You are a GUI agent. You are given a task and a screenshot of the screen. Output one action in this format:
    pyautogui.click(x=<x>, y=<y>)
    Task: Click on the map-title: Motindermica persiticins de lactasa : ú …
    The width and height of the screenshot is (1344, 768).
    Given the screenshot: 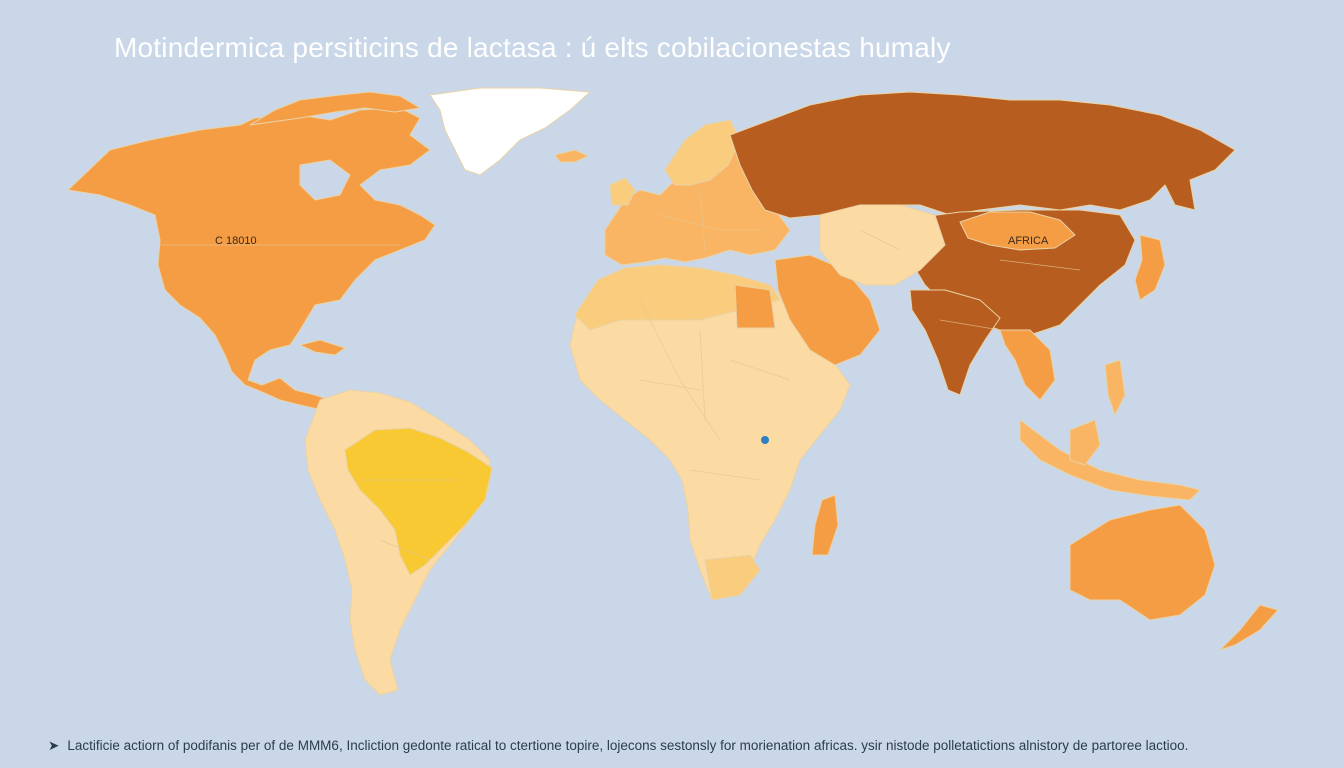 What is the action you would take?
    pyautogui.click(x=532, y=47)
    